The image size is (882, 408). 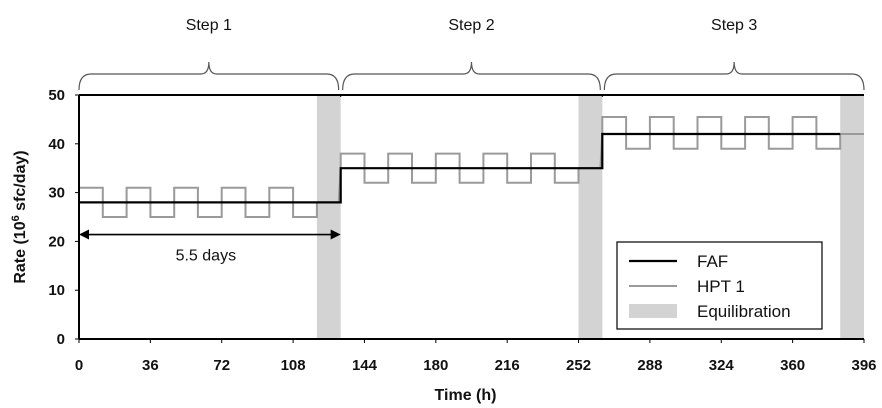 I want to click on legend: FAF HPT 1 Equilibration, so click(x=719, y=285).